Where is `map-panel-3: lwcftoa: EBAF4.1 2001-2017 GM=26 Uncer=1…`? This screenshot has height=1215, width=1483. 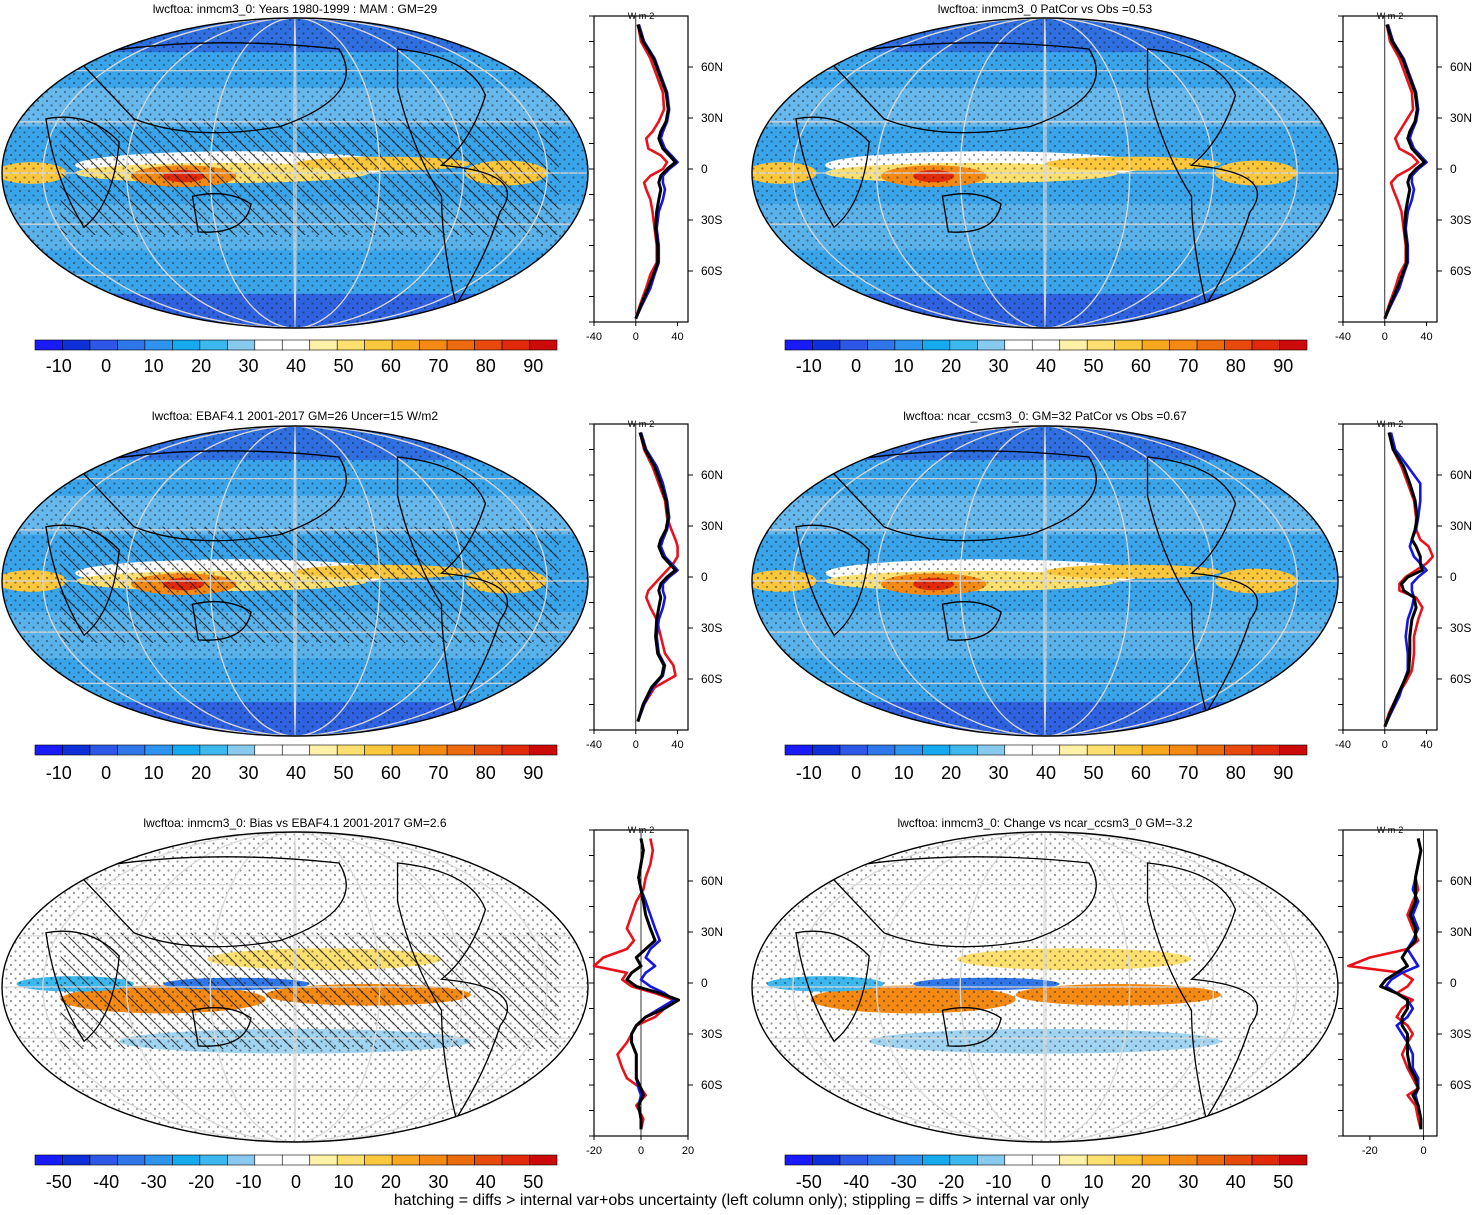 map-panel-3: lwcftoa: EBAF4.1 2001-2017 GM=26 Uncer=1… is located at coordinates (295, 573).